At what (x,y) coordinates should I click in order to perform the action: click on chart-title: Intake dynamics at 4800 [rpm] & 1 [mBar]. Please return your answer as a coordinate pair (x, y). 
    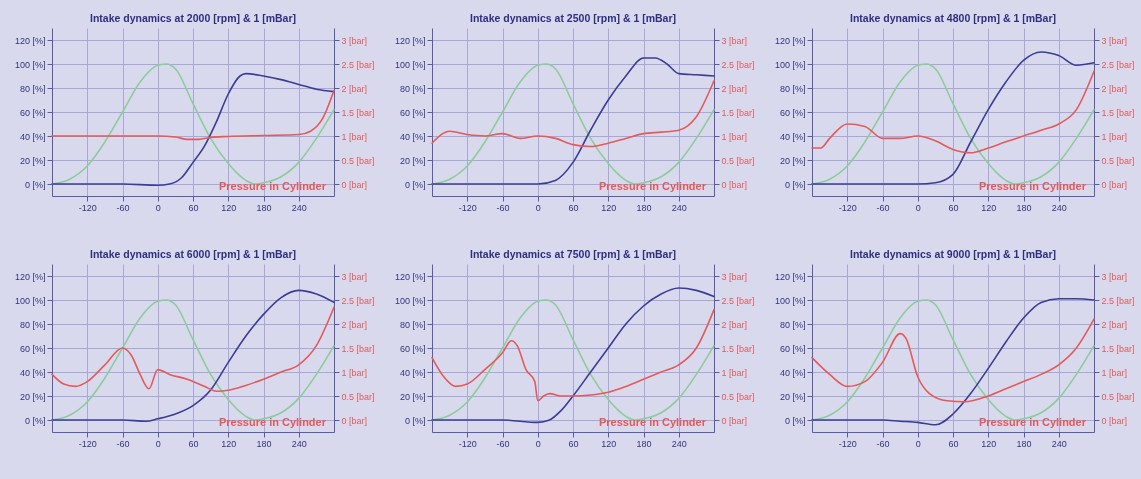
    Looking at the image, I should click on (953, 17).